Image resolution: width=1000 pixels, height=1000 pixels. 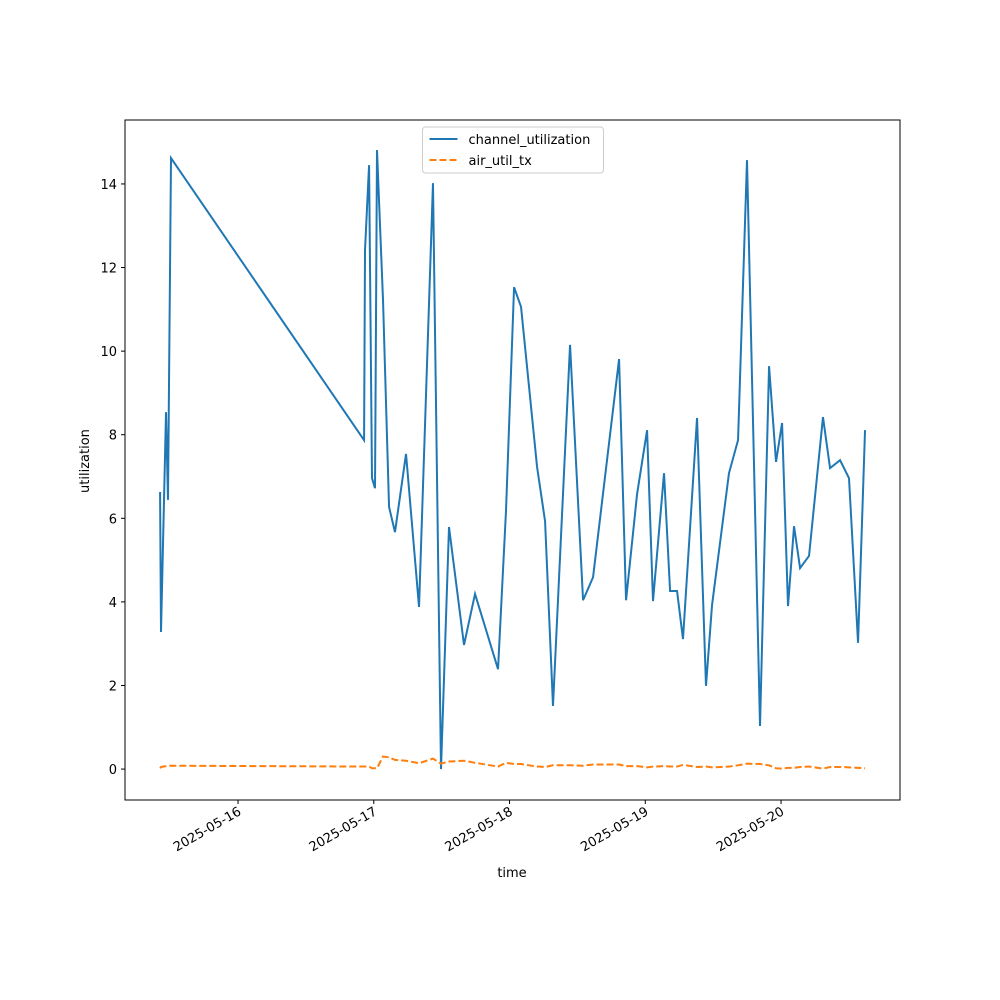 I want to click on y-tick-label: 2, so click(x=113, y=686).